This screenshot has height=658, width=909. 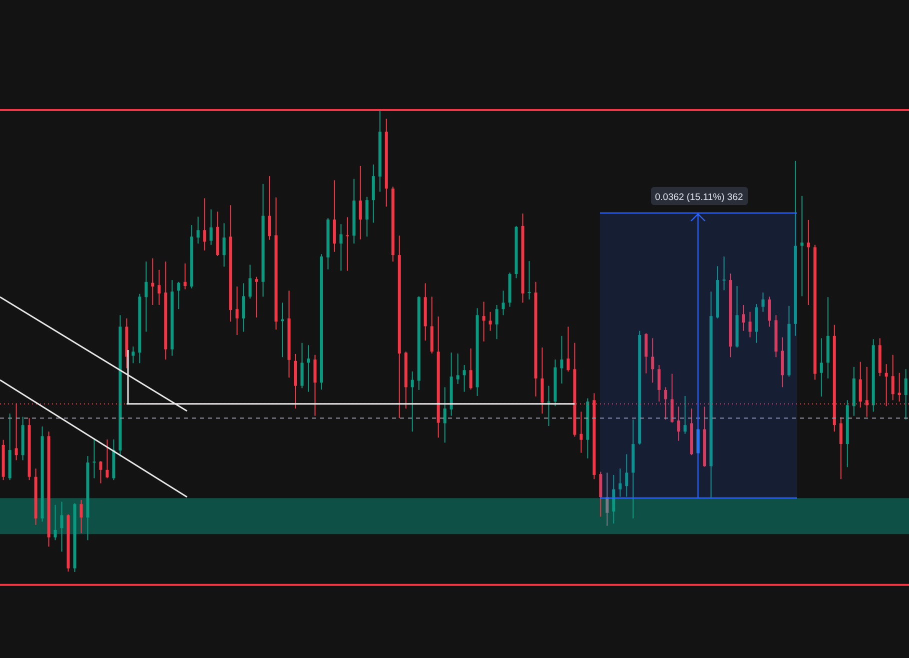 What do you see at coordinates (699, 197) in the screenshot?
I see `annotation: 0.0362 (15.11%) 362` at bounding box center [699, 197].